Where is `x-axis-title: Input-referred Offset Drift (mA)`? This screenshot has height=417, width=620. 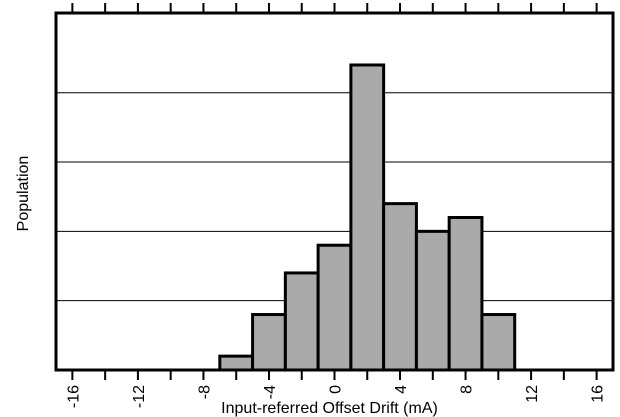
x-axis-title: Input-referred Offset Drift (mA) is located at coordinates (329, 408).